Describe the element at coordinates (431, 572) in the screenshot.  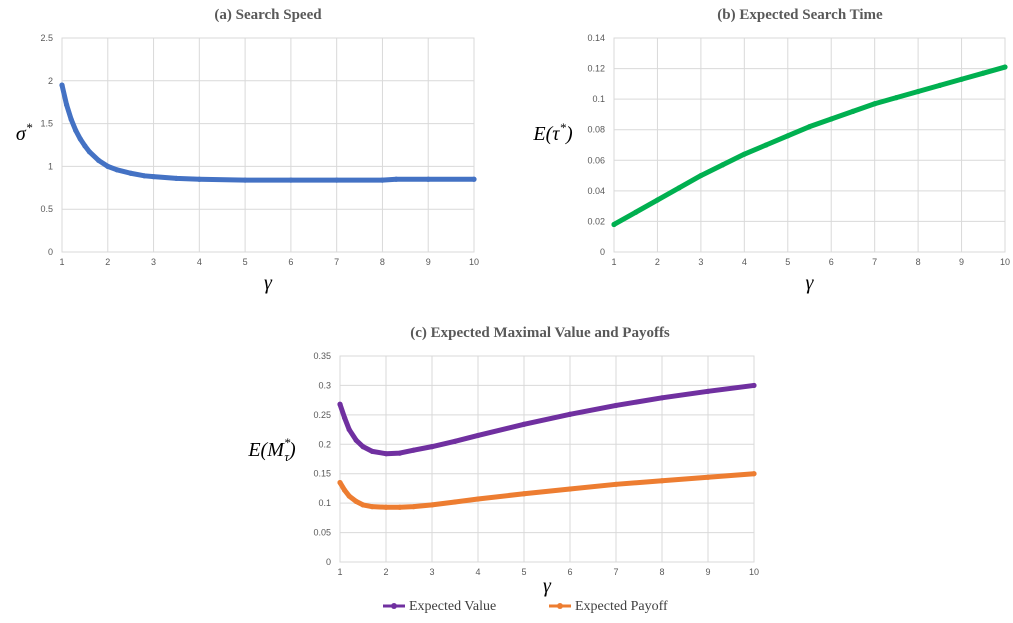
I see `x-tick-label: 3` at that location.